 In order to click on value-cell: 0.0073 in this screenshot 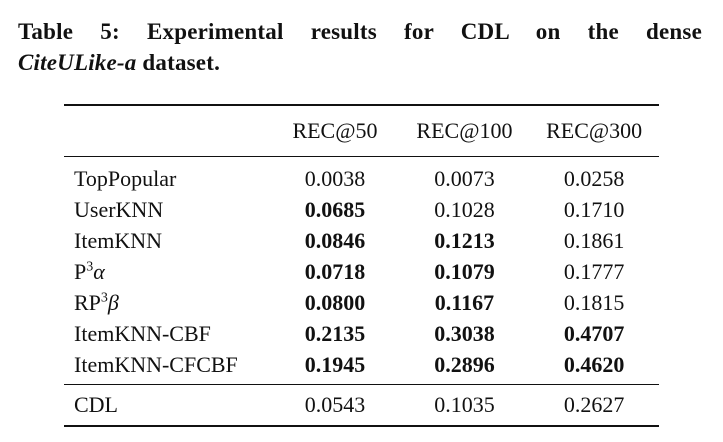, I will do `click(464, 178)`.